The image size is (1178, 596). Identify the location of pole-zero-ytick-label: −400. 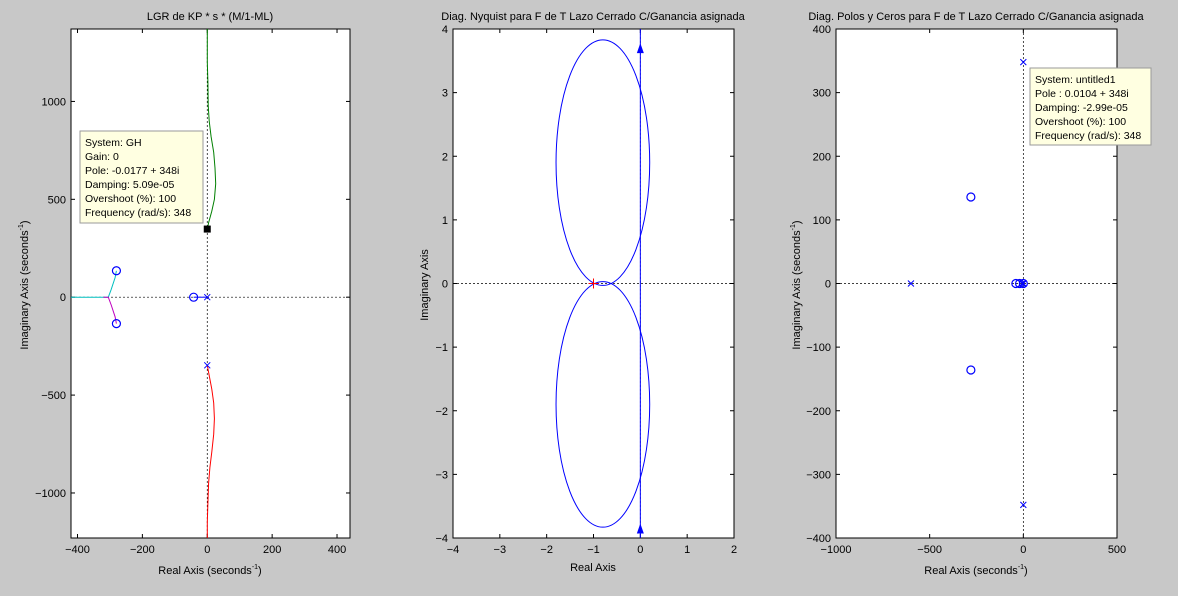
(818, 539).